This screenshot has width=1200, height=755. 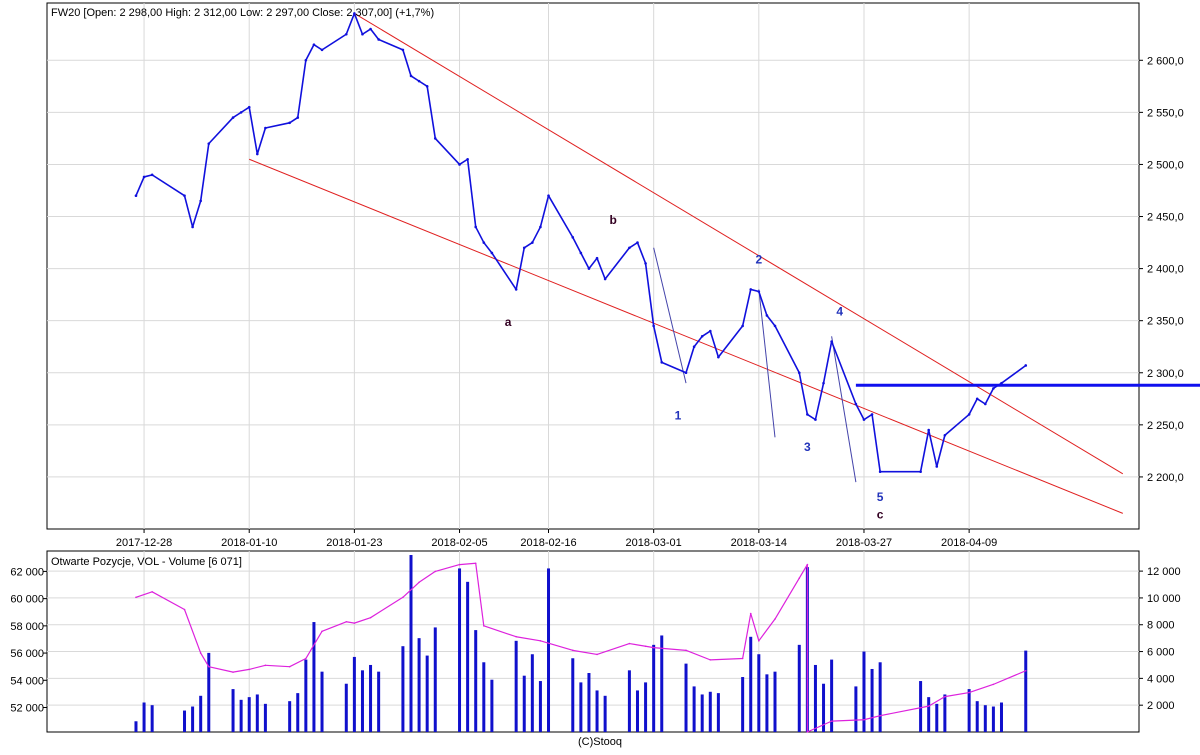 I want to click on left-y-tick-label: 52 000, so click(x=27, y=709).